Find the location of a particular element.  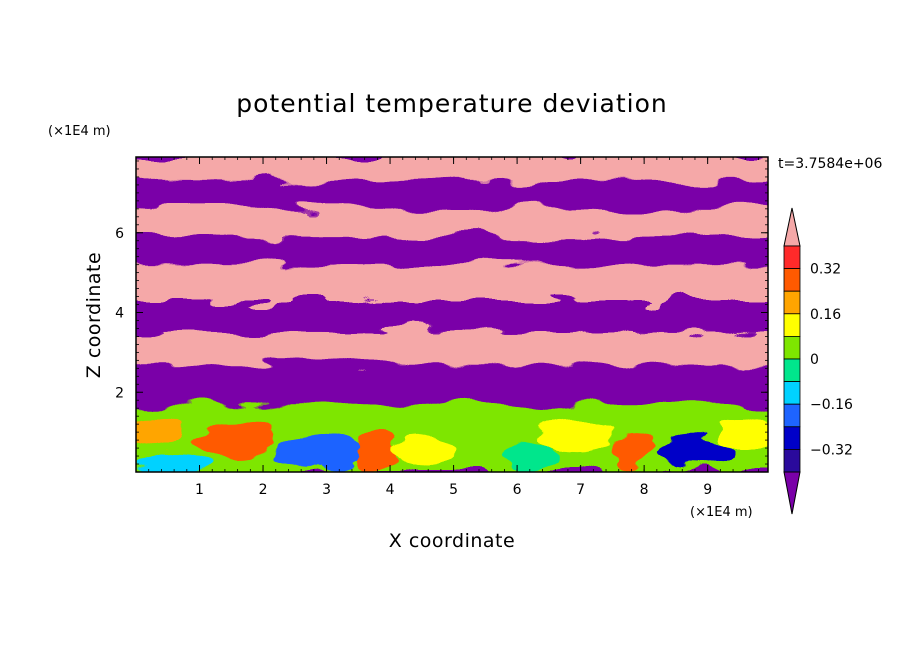

y-tick-label: 6 is located at coordinates (119, 234).